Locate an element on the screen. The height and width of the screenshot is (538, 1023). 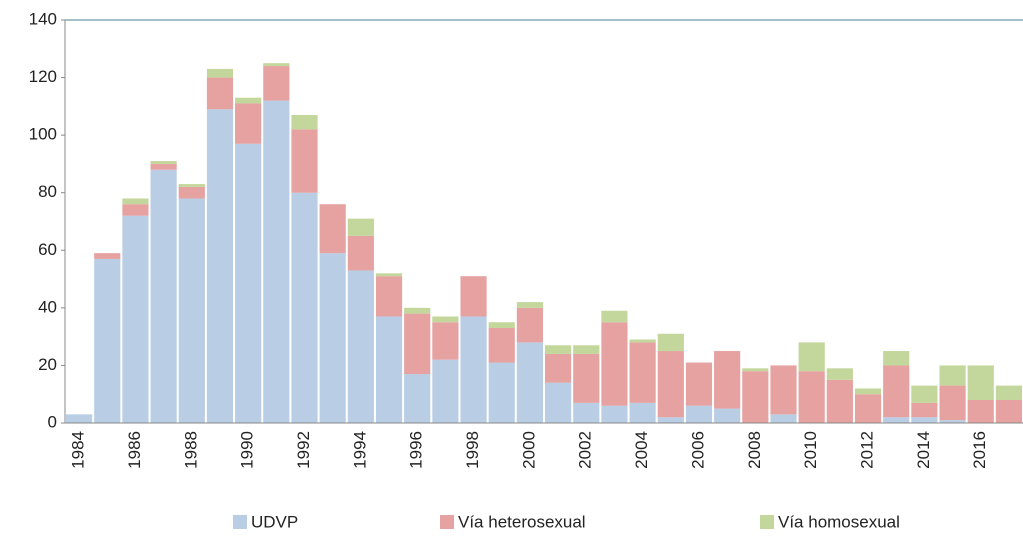
y-tick-label: 40 is located at coordinates (47, 306).